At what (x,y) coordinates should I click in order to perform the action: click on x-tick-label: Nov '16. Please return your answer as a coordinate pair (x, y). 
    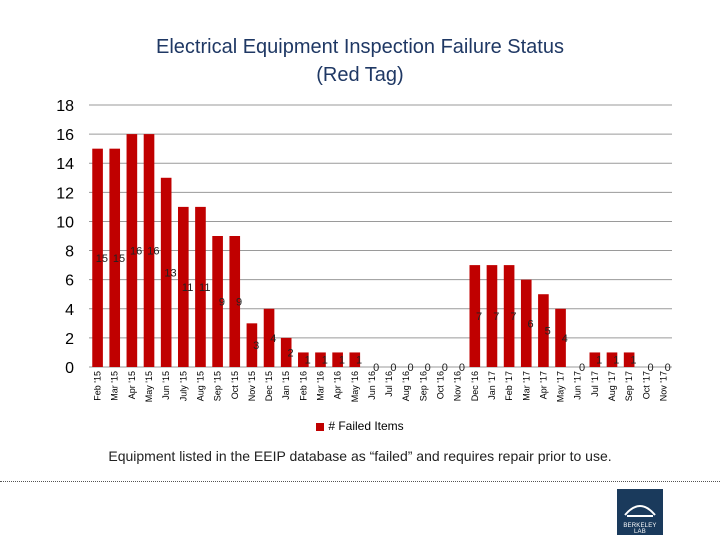
    Looking at the image, I should click on (458, 386).